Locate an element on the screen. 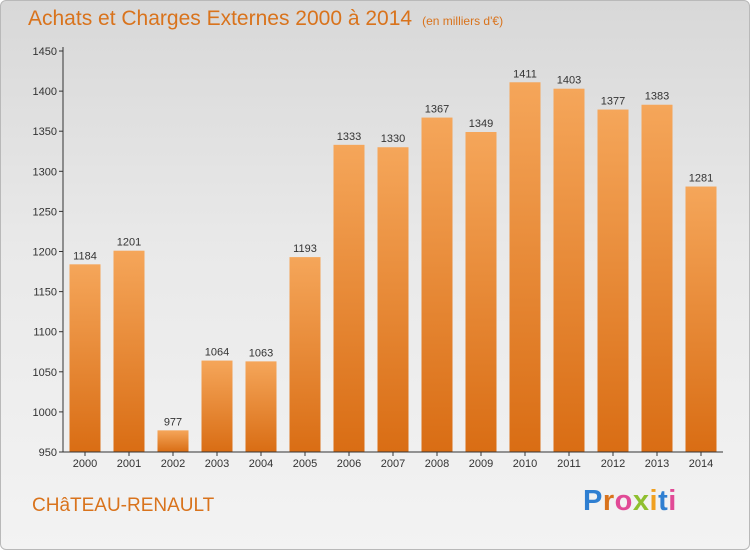  bar-2012 is located at coordinates (613, 281).